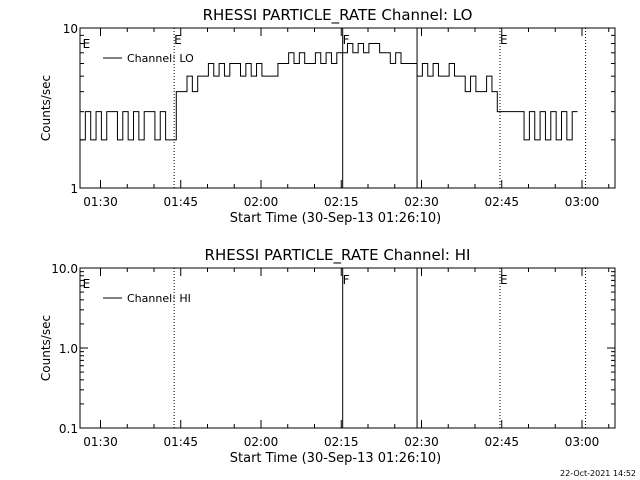  Describe the element at coordinates (68, 349) in the screenshot. I see `y-tick-label: 1.0` at that location.